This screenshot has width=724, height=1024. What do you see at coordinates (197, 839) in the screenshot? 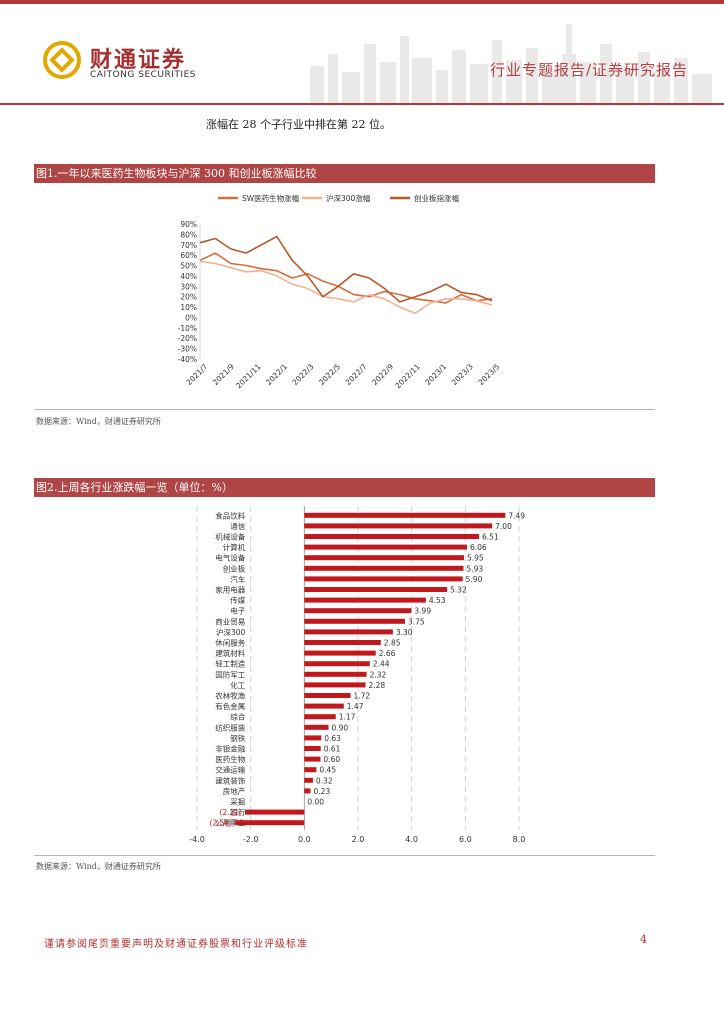
I see `x-tick-label: -4.0` at bounding box center [197, 839].